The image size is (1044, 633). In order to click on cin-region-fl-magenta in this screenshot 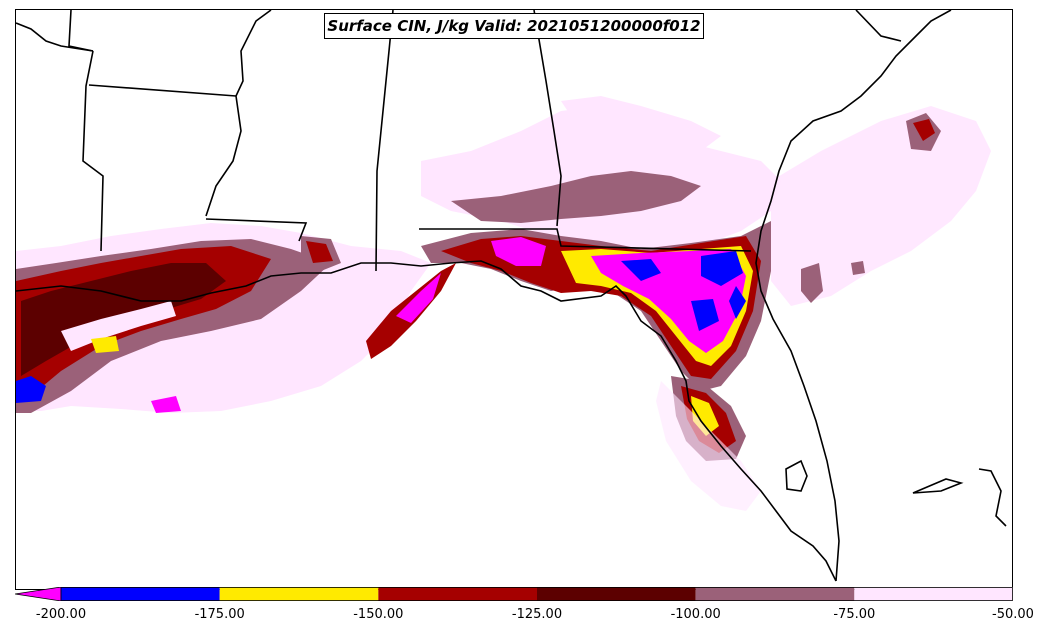, I will do `click(618, 295)`.